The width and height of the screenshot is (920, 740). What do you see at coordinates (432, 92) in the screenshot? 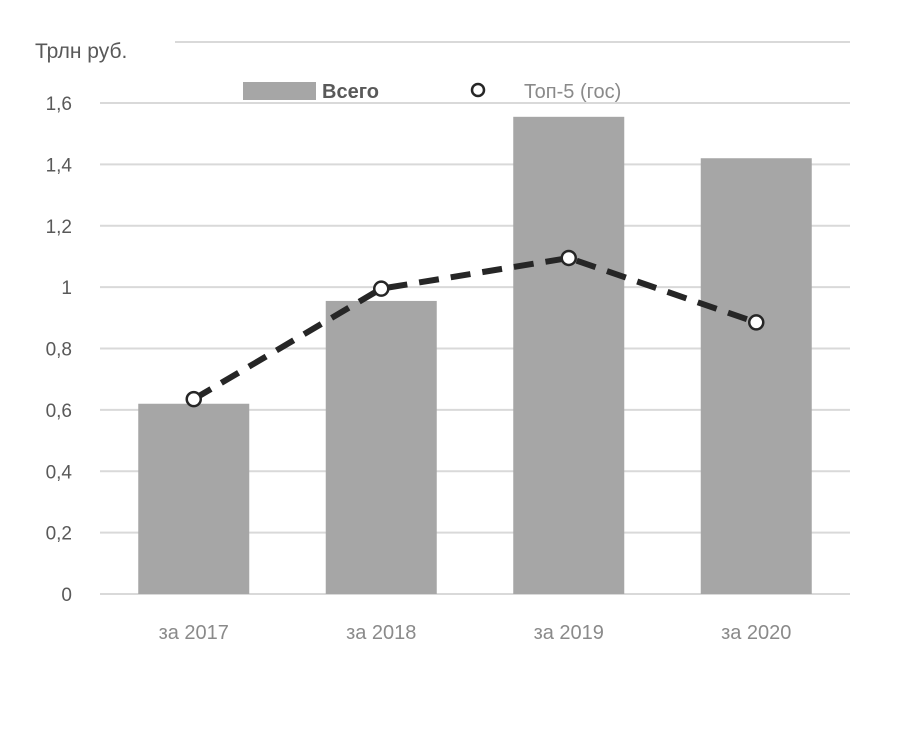
I see `legend: Всего Топ-5 (гос)` at bounding box center [432, 92].